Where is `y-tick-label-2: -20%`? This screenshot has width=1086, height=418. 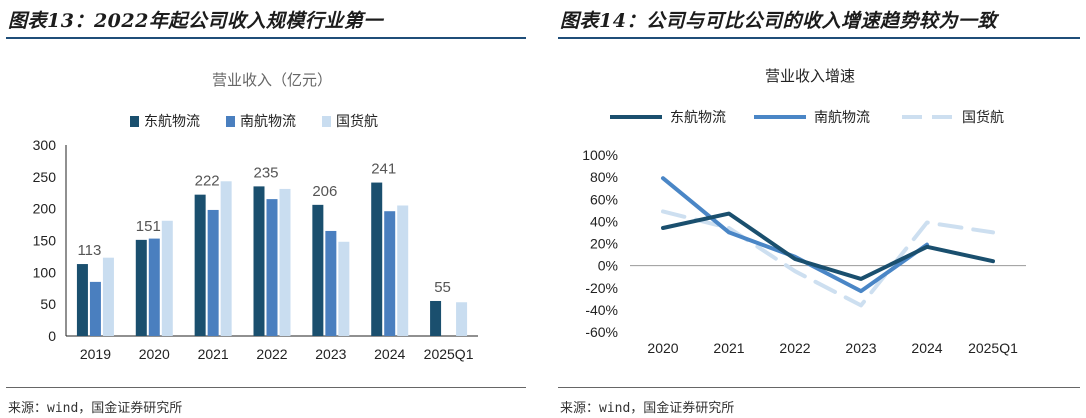
y-tick-label-2: -20% is located at coordinates (601, 288).